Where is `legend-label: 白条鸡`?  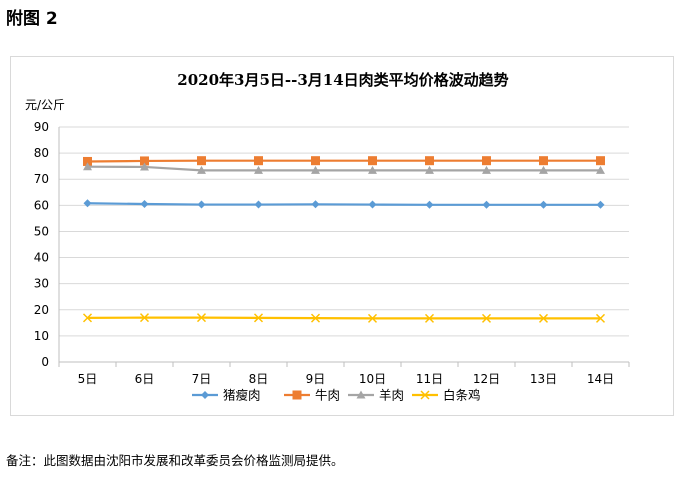 legend-label: 白条鸡 is located at coordinates (462, 395).